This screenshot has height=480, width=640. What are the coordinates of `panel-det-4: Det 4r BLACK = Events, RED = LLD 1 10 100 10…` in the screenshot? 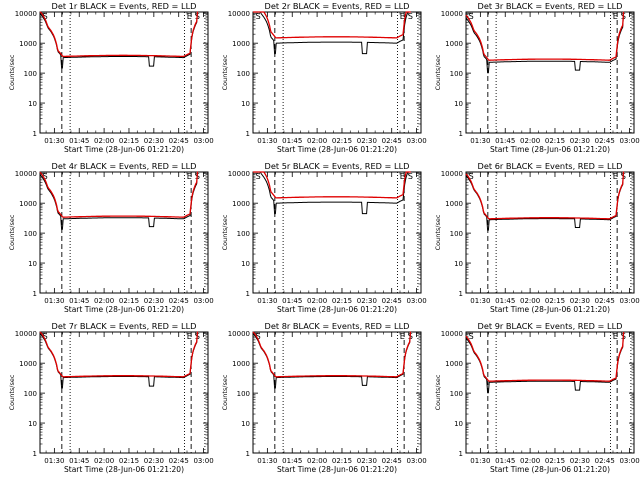 It's located at (111, 237).